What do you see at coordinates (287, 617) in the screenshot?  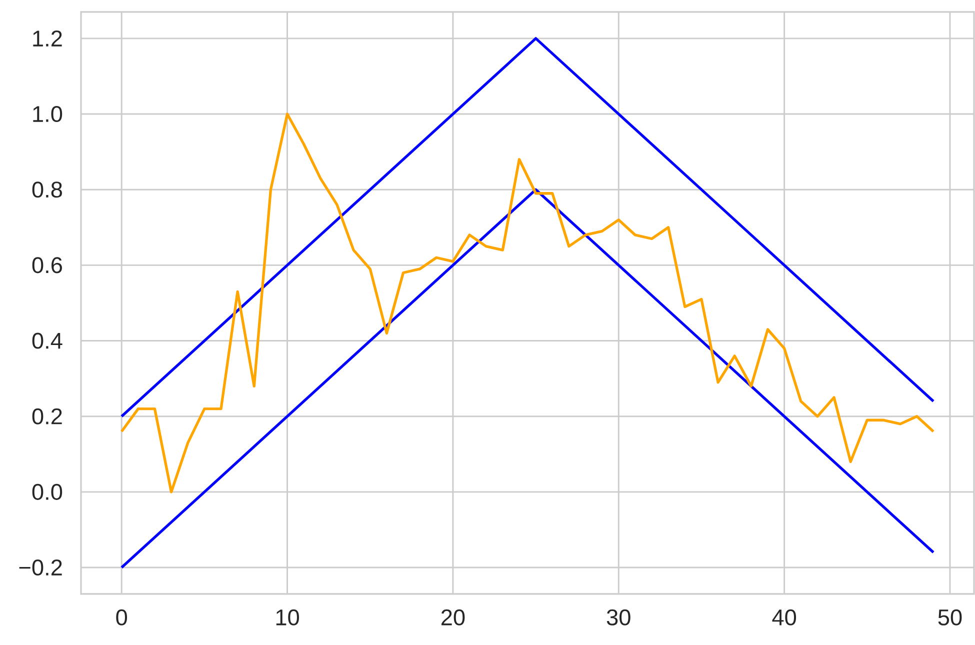 I see `x-tick-label: 10` at bounding box center [287, 617].